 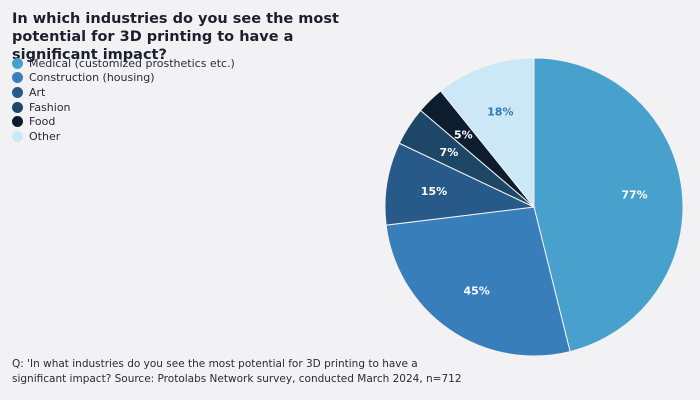 What do you see at coordinates (45, 136) in the screenshot?
I see `legend-label-other: Other` at bounding box center [45, 136].